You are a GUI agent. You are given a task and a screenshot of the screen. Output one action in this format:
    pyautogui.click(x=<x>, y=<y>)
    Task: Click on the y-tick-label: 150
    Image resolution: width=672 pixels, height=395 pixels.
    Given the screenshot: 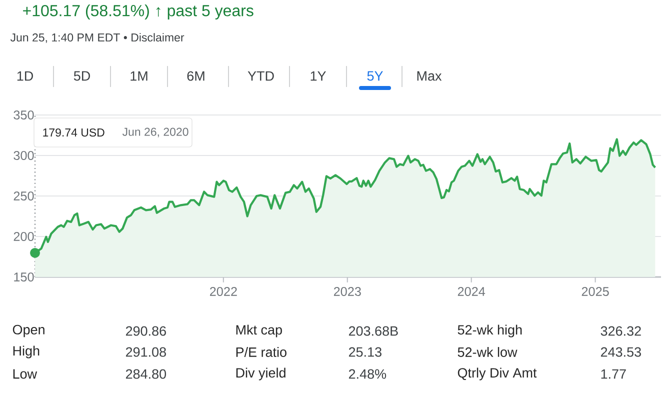 What is the action you would take?
    pyautogui.click(x=24, y=277)
    